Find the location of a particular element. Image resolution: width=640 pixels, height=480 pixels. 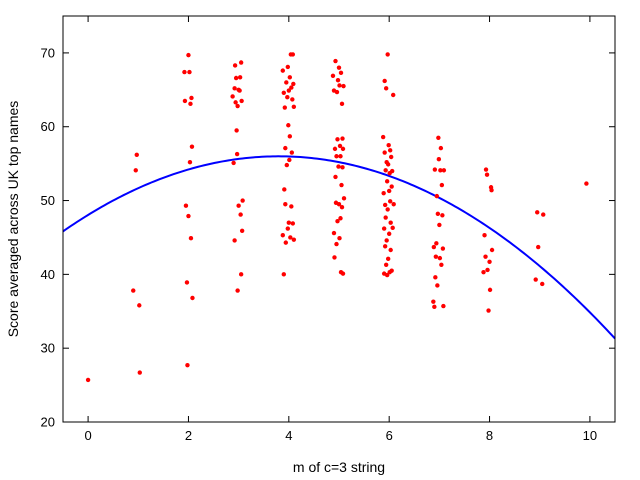

y-tick-label: 60 is located at coordinates (48, 126).